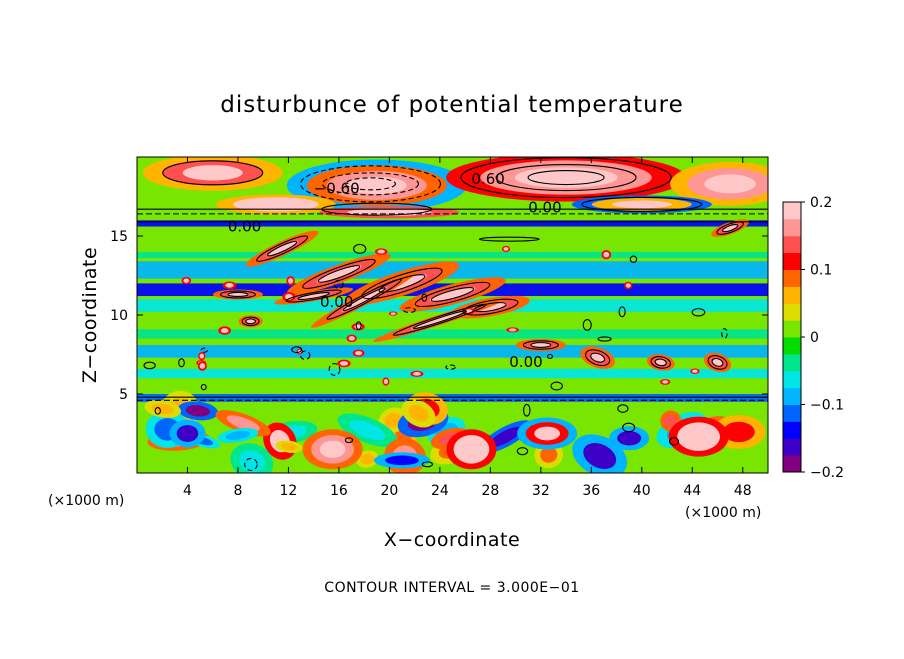  Describe the element at coordinates (452, 540) in the screenshot. I see `x-axis-title: X−coordinate` at that location.